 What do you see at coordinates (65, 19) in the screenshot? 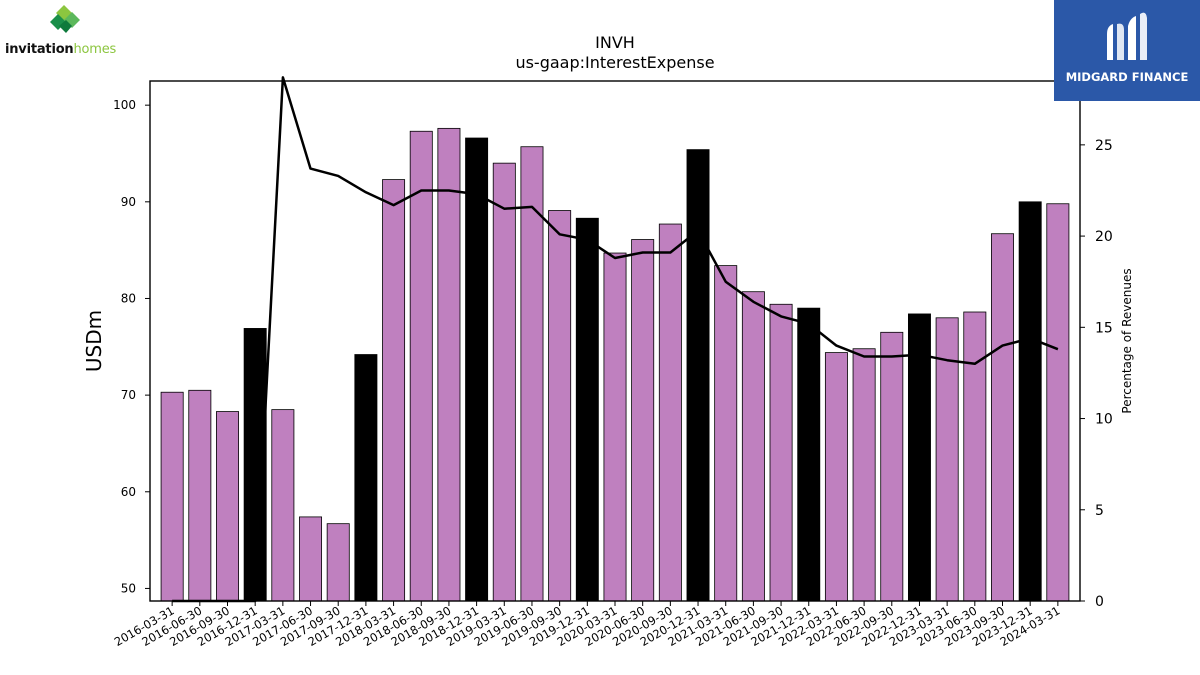
I see `diamond-logo-icon` at bounding box center [65, 19].